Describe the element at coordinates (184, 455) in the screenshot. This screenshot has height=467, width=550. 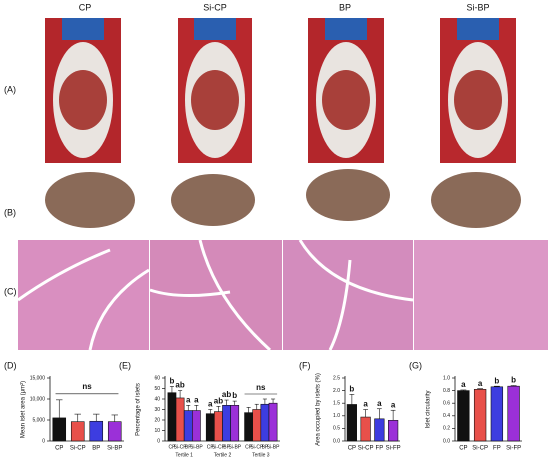
I see `group-label: Tertile 1` at that location.